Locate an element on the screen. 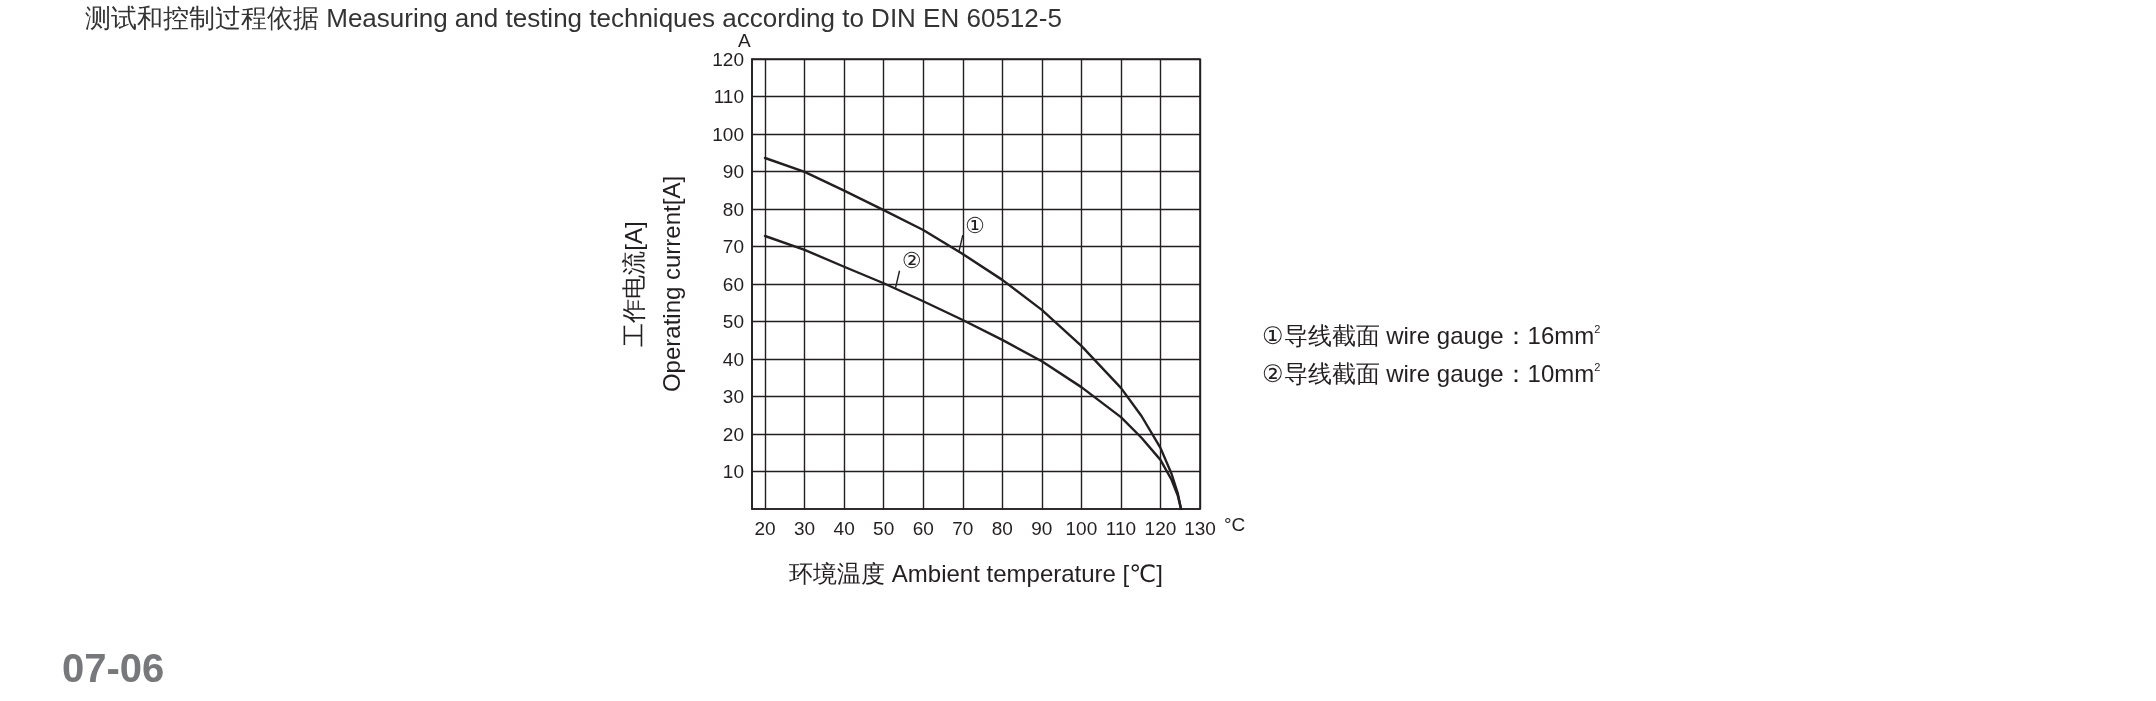  y-tick-label: 10 is located at coordinates (733, 471).